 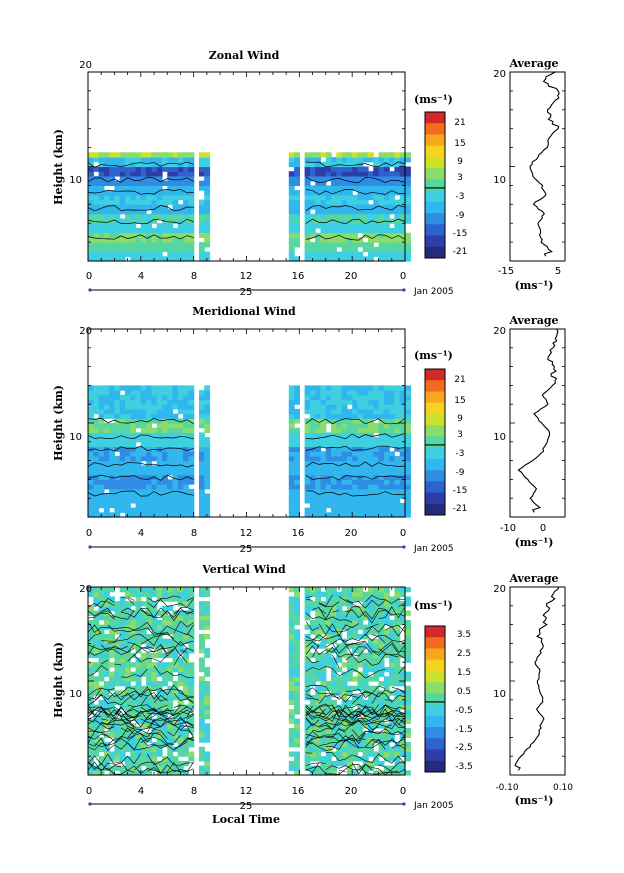 I want to click on vertical-xtick: 8, so click(x=194, y=791).